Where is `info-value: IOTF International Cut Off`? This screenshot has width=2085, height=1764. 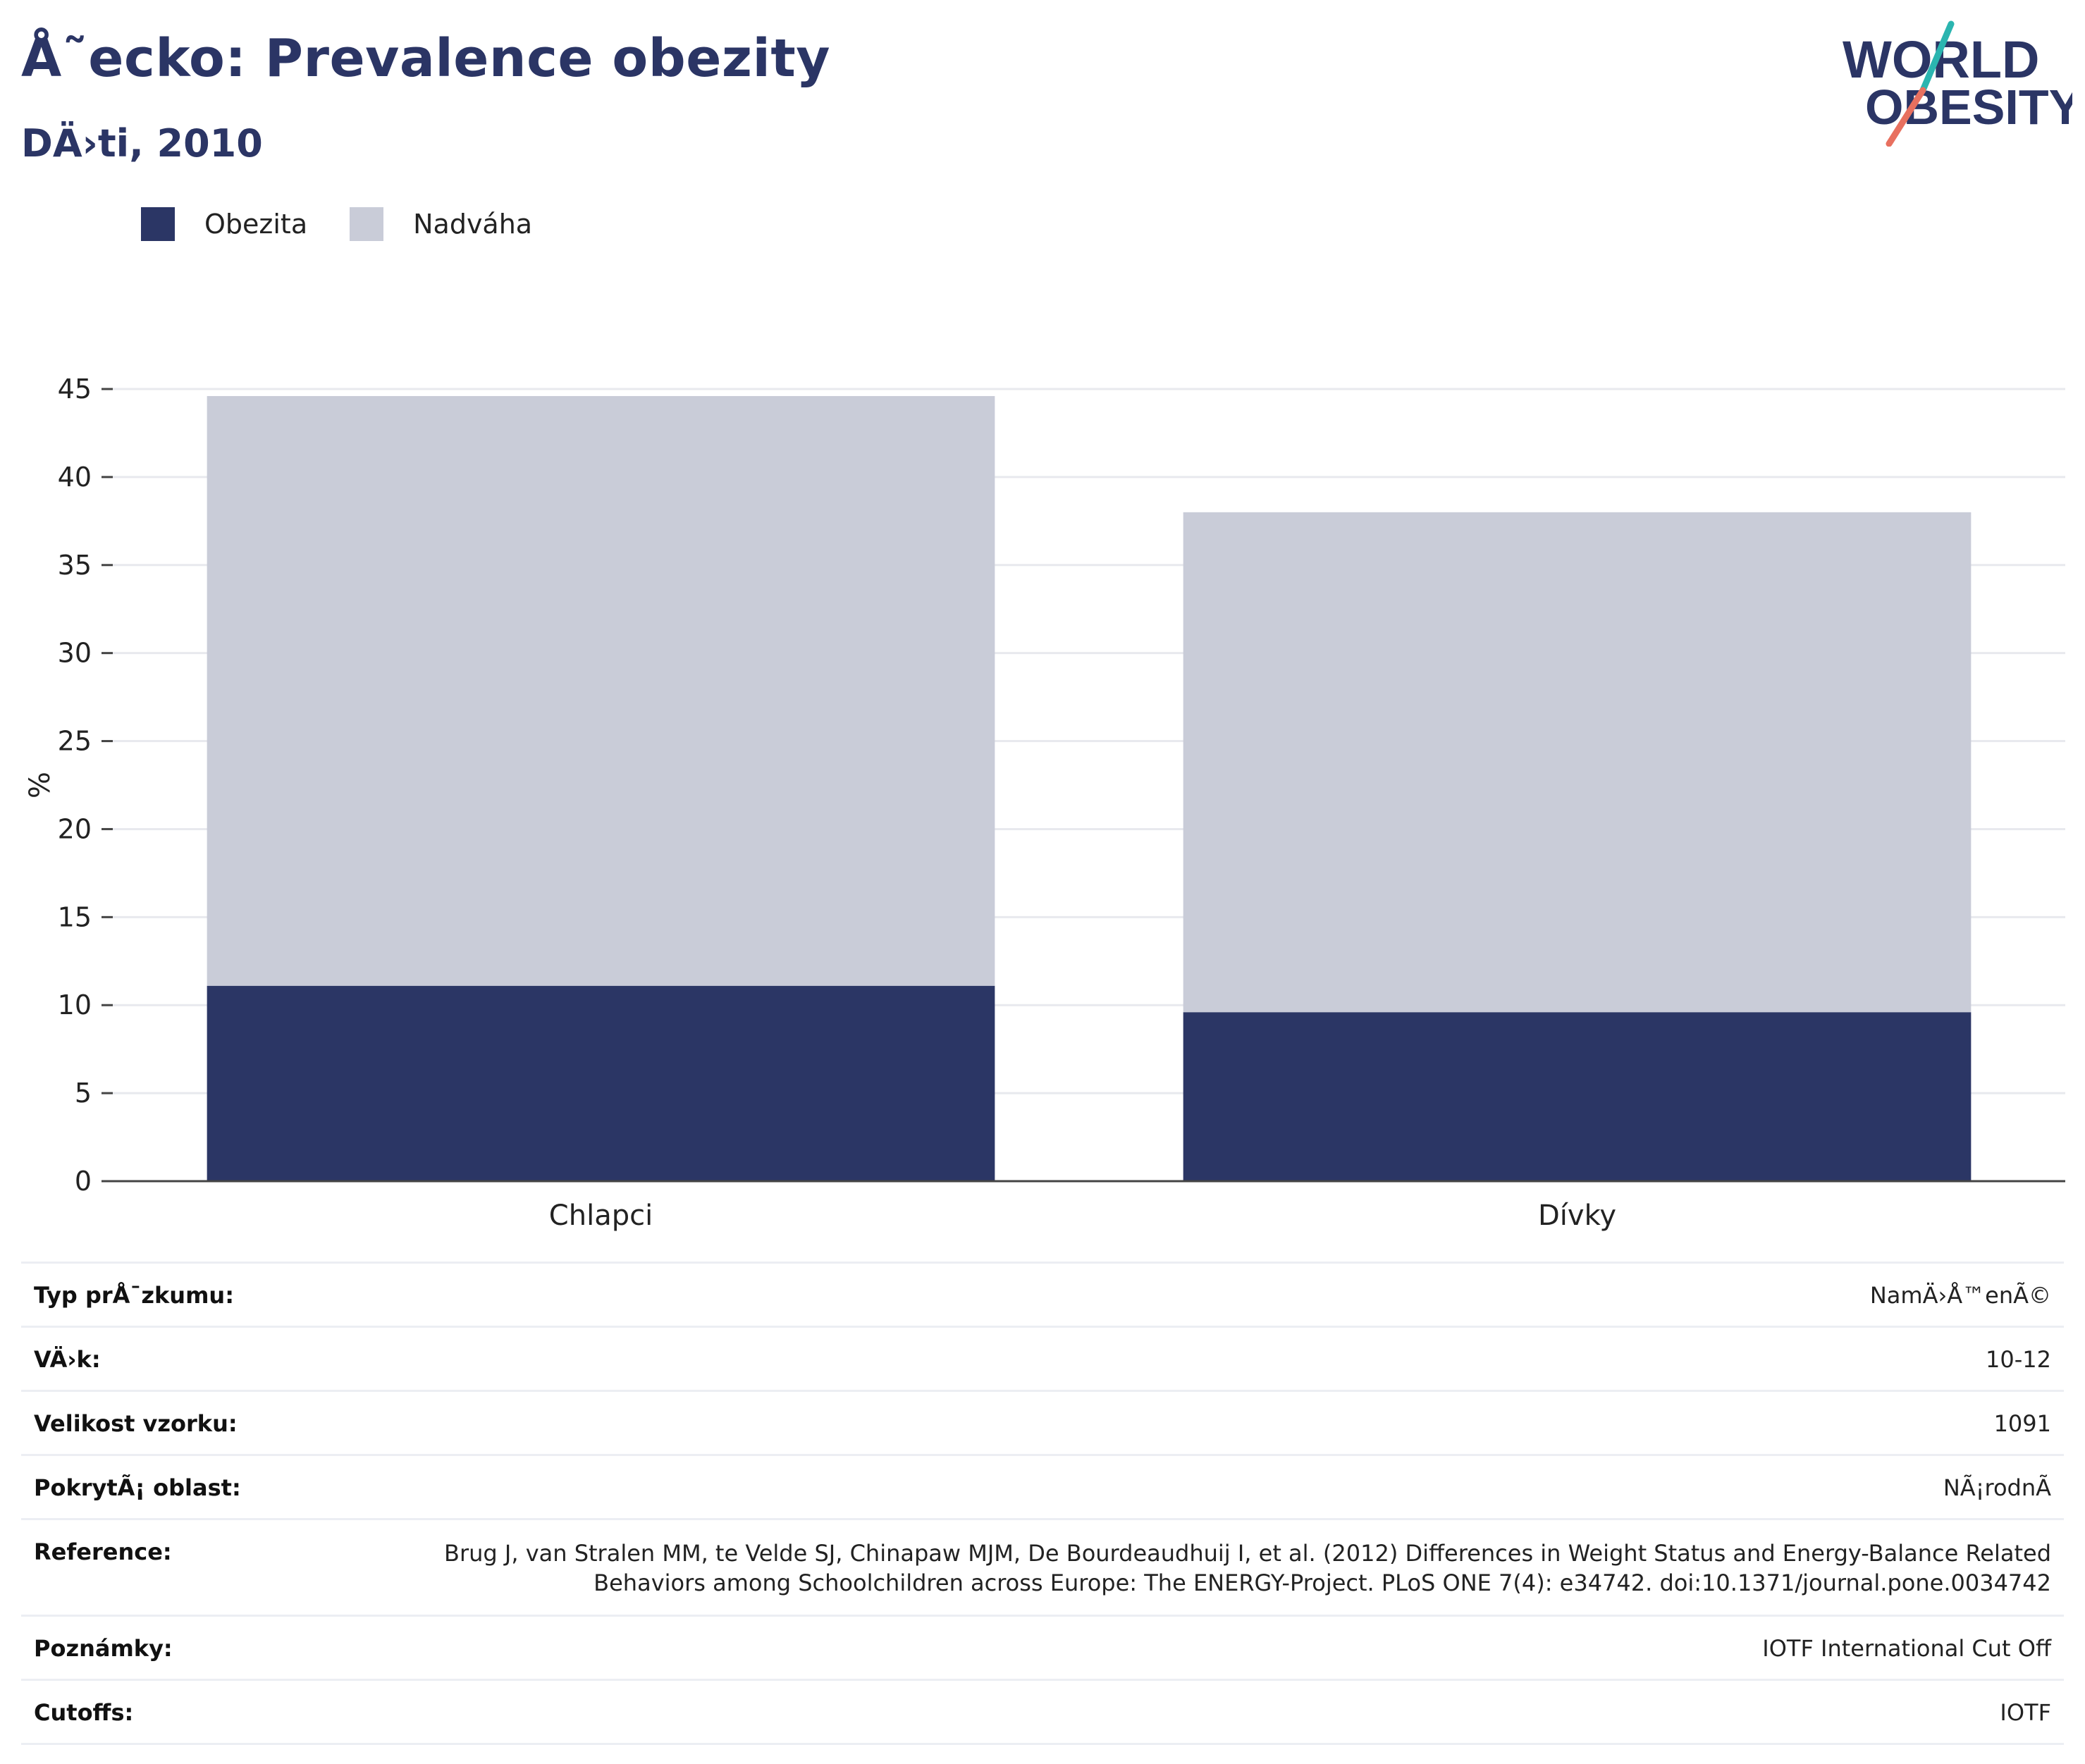 info-value: IOTF International Cut Off is located at coordinates (1906, 1648).